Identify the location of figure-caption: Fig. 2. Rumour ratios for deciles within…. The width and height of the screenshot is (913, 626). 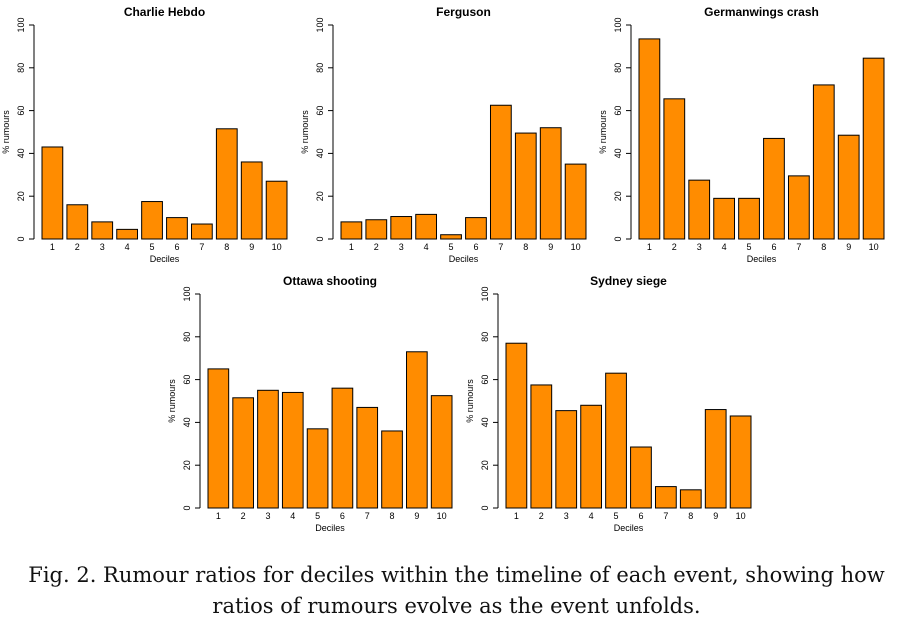
(456, 591).